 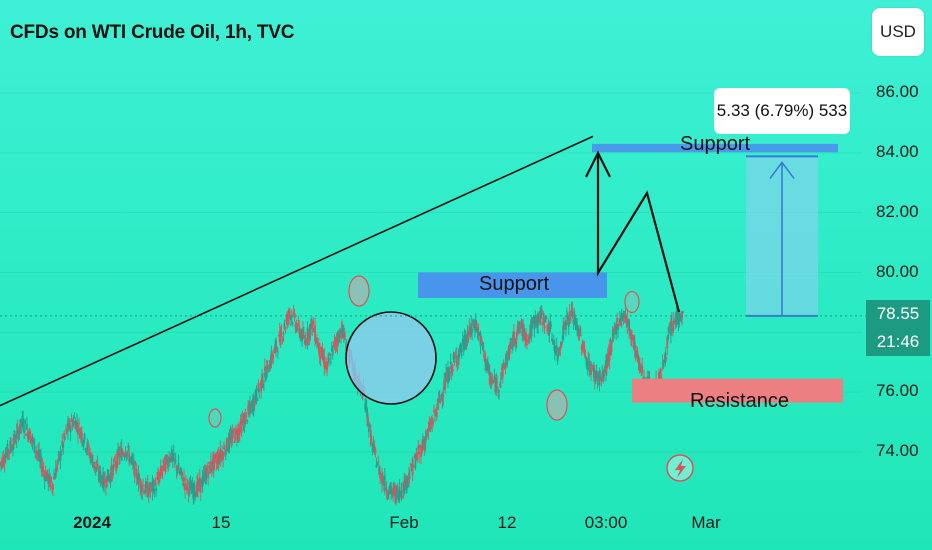 What do you see at coordinates (897, 211) in the screenshot?
I see `y-tick-label: 82.00` at bounding box center [897, 211].